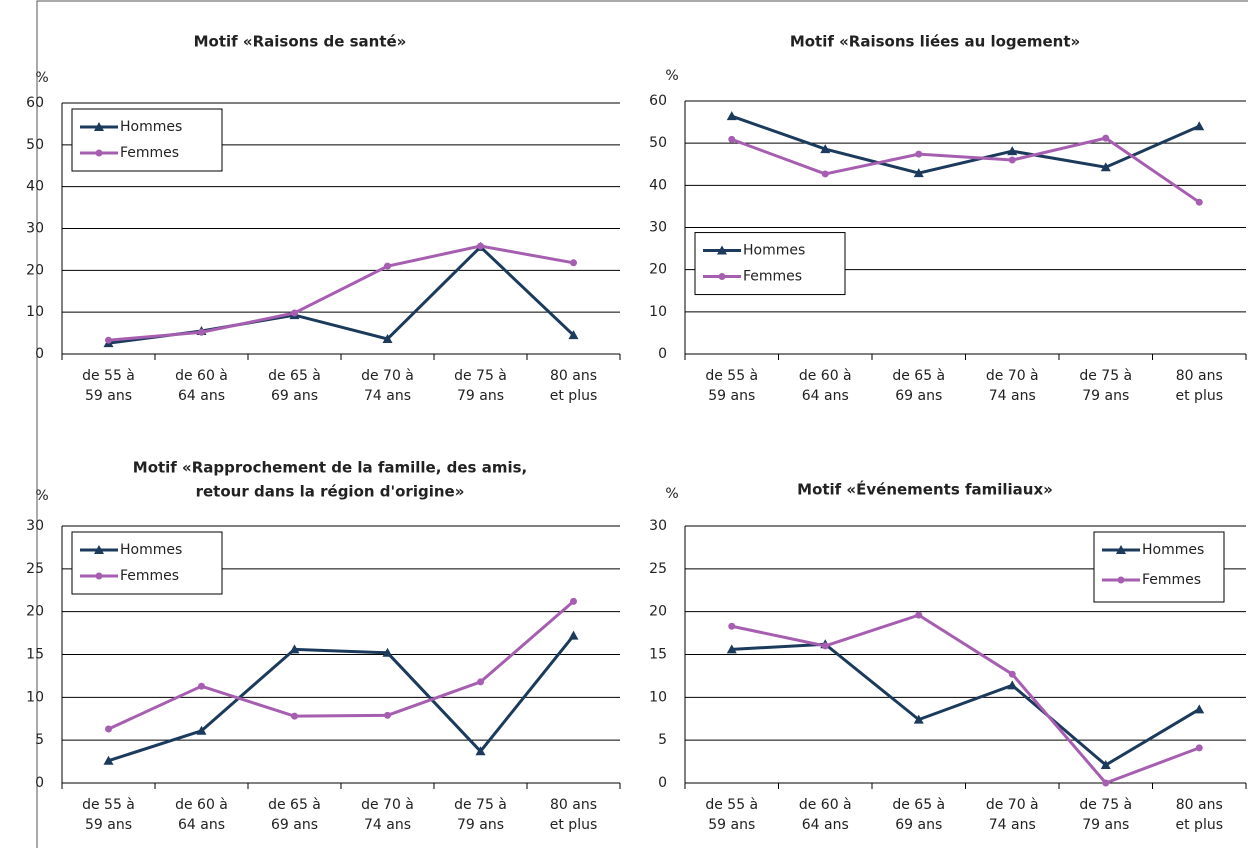  Describe the element at coordinates (294, 825) in the screenshot. I see `x-tick-label: 69 ans` at that location.